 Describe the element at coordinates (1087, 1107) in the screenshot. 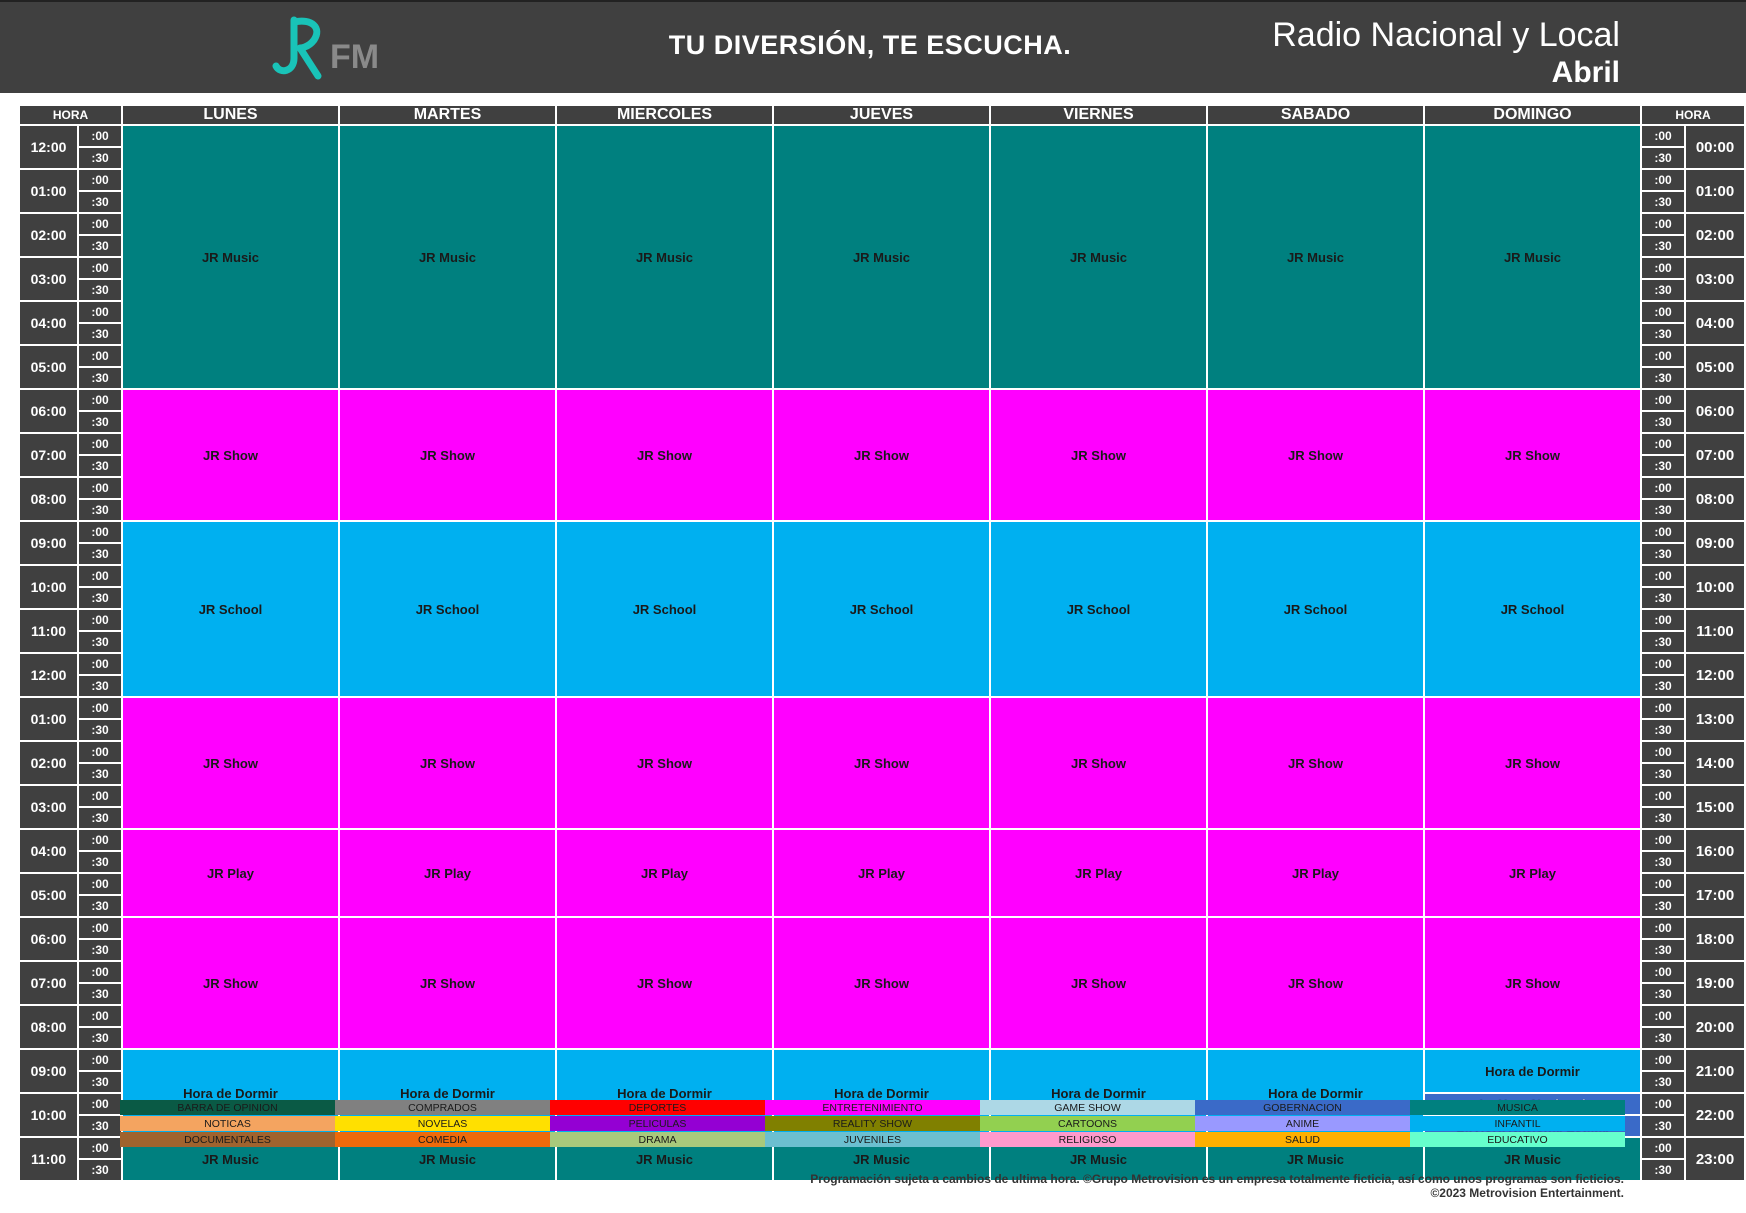

I see `legend-item: GAME SHOW` at that location.